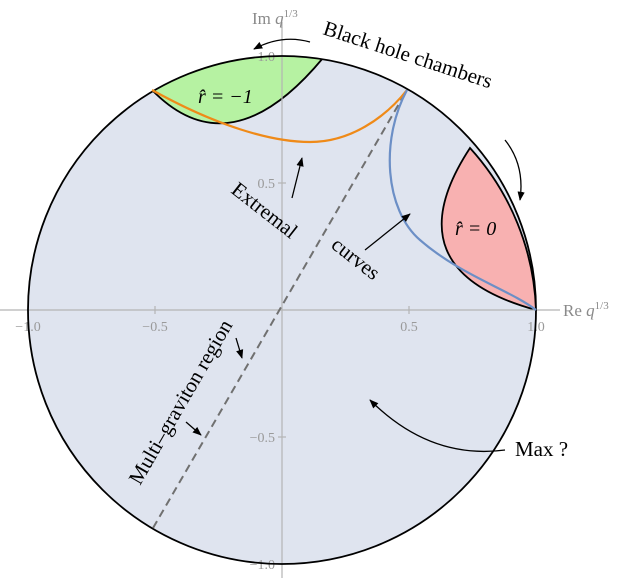 This screenshot has height=583, width=624. Describe the element at coordinates (267, 184) in the screenshot. I see `y-tick-label: 0.5` at that location.